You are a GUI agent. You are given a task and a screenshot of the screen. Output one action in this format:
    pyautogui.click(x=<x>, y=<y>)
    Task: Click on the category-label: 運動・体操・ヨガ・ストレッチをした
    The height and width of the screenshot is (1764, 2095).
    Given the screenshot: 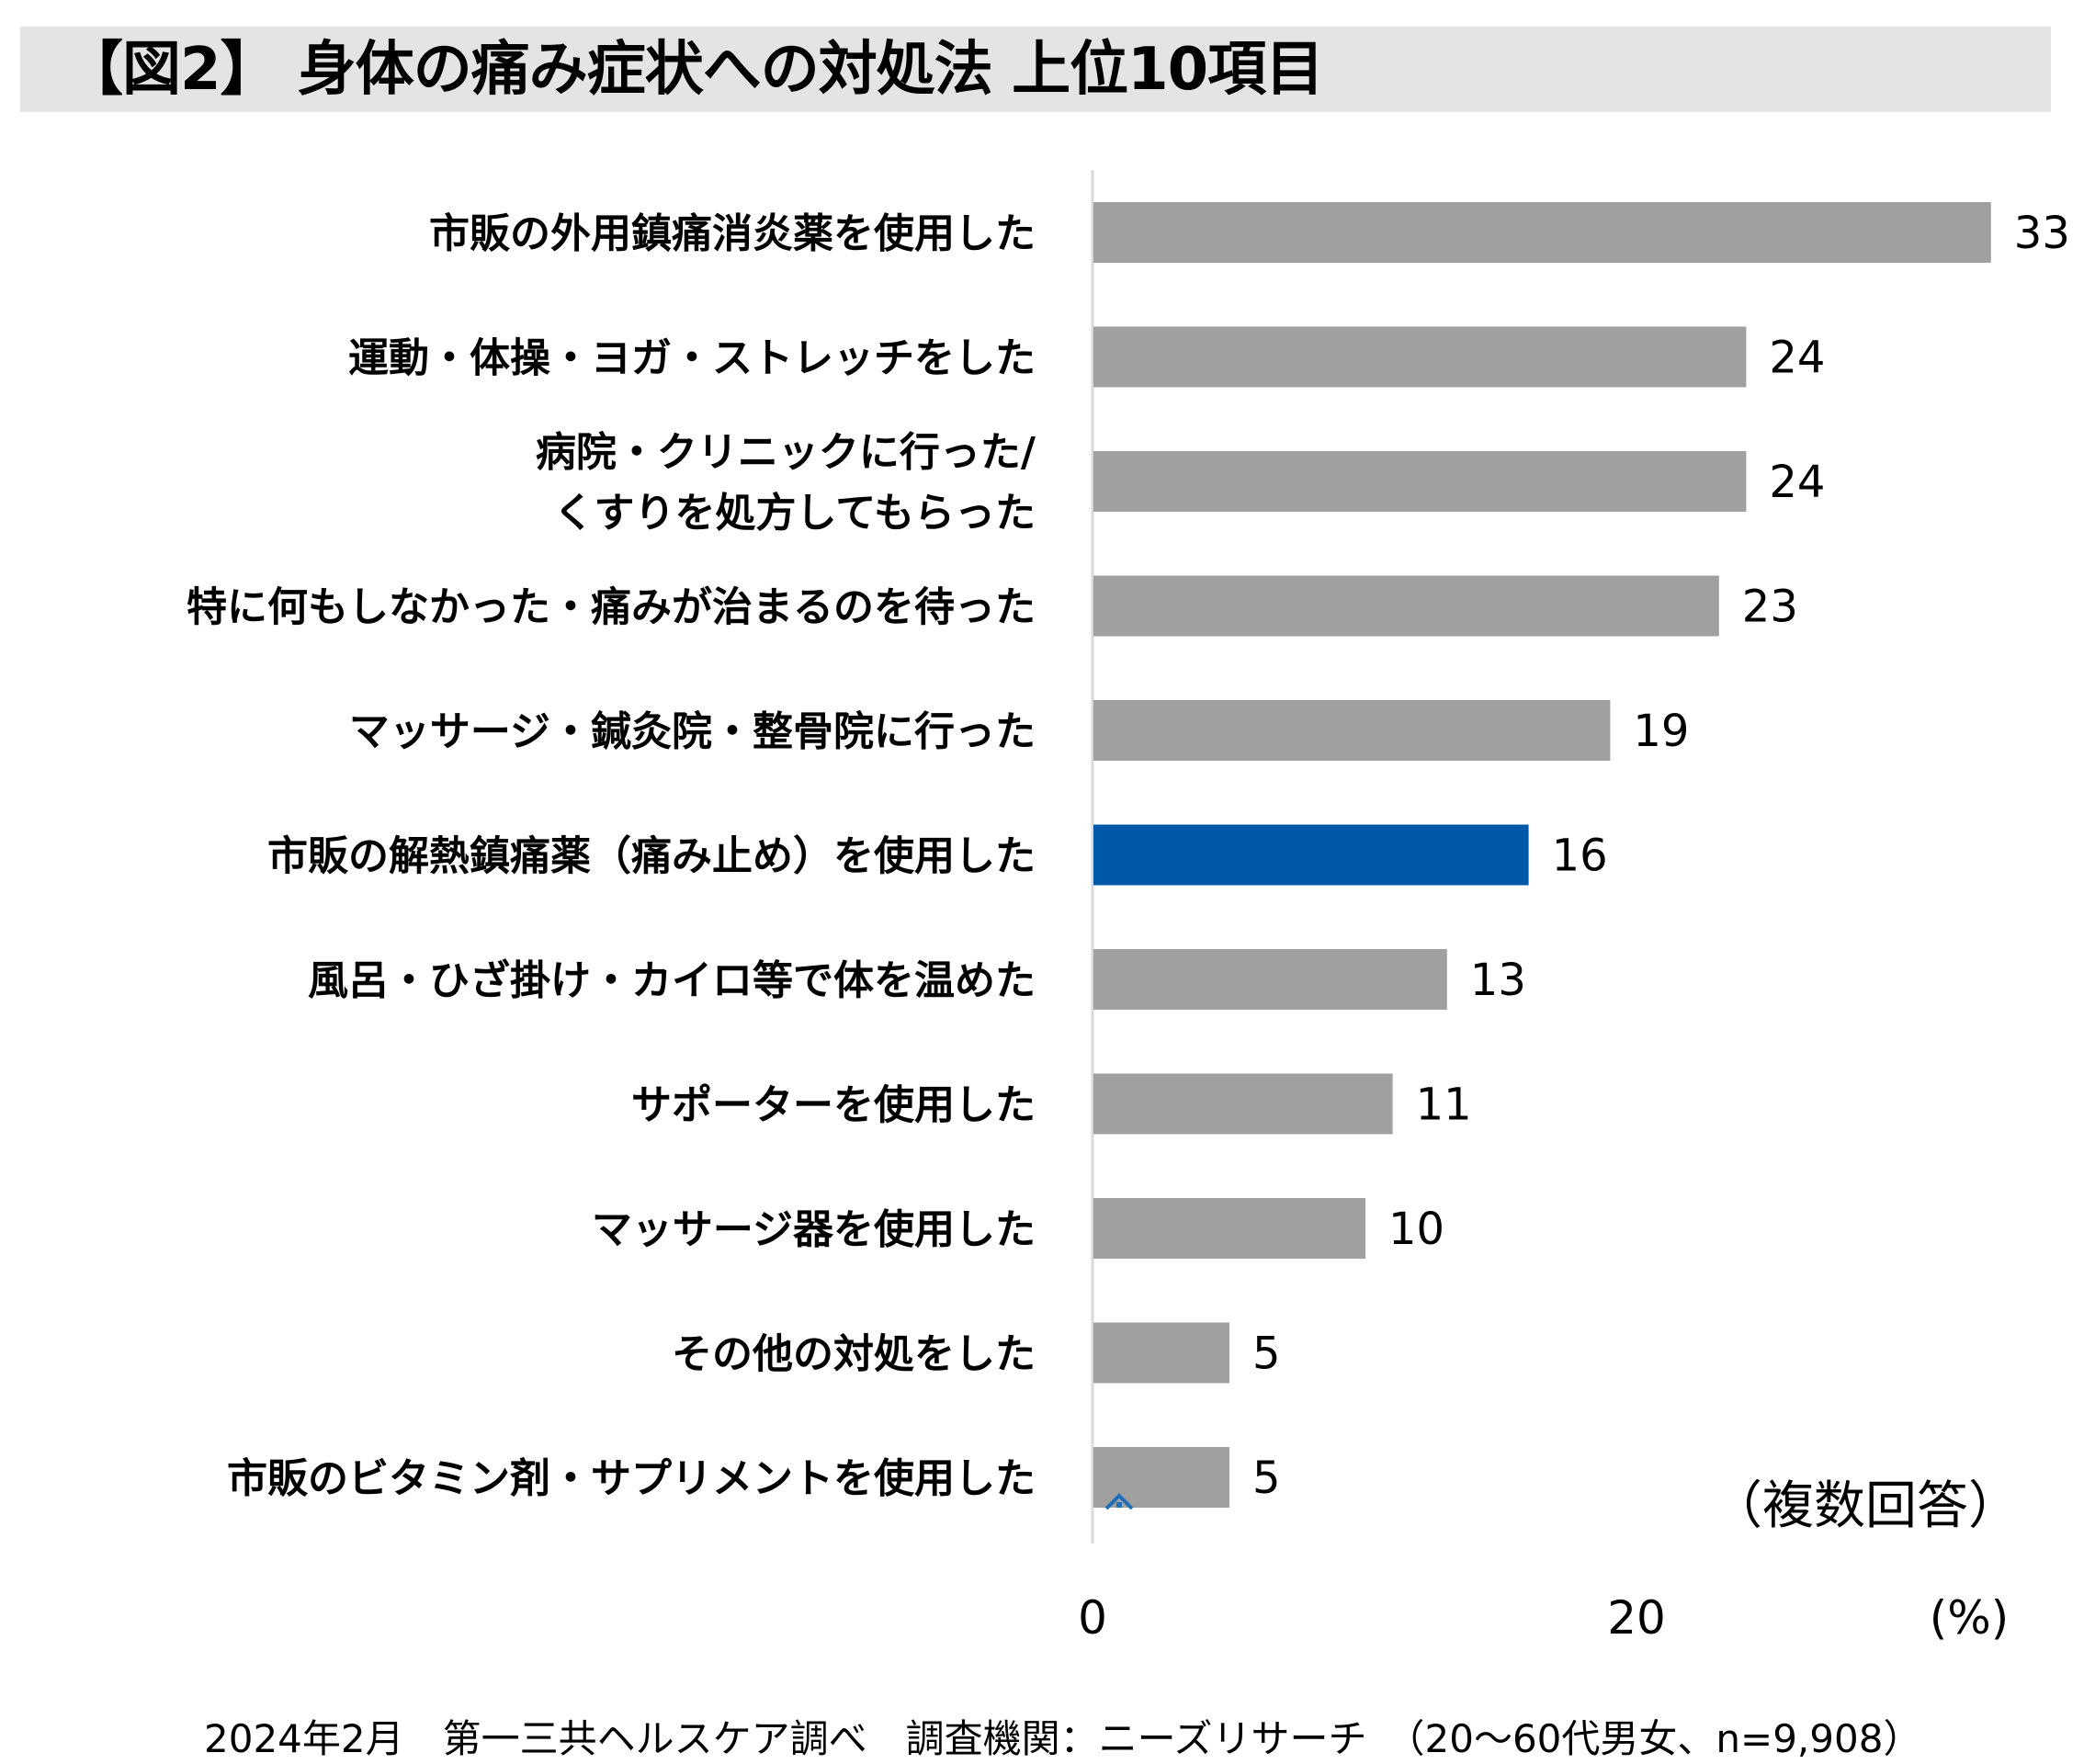 What is the action you would take?
    pyautogui.click(x=692, y=358)
    